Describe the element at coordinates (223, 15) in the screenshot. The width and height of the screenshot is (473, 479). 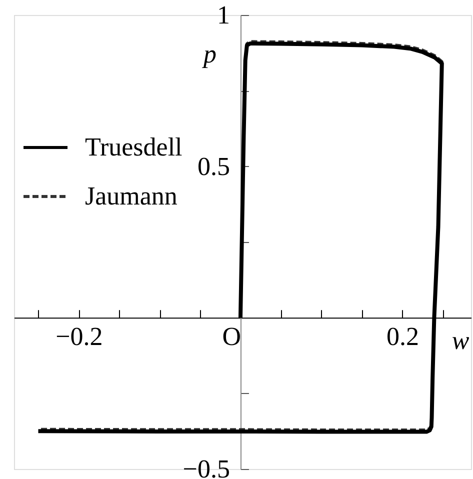
I see `y-tick-label: 1` at that location.